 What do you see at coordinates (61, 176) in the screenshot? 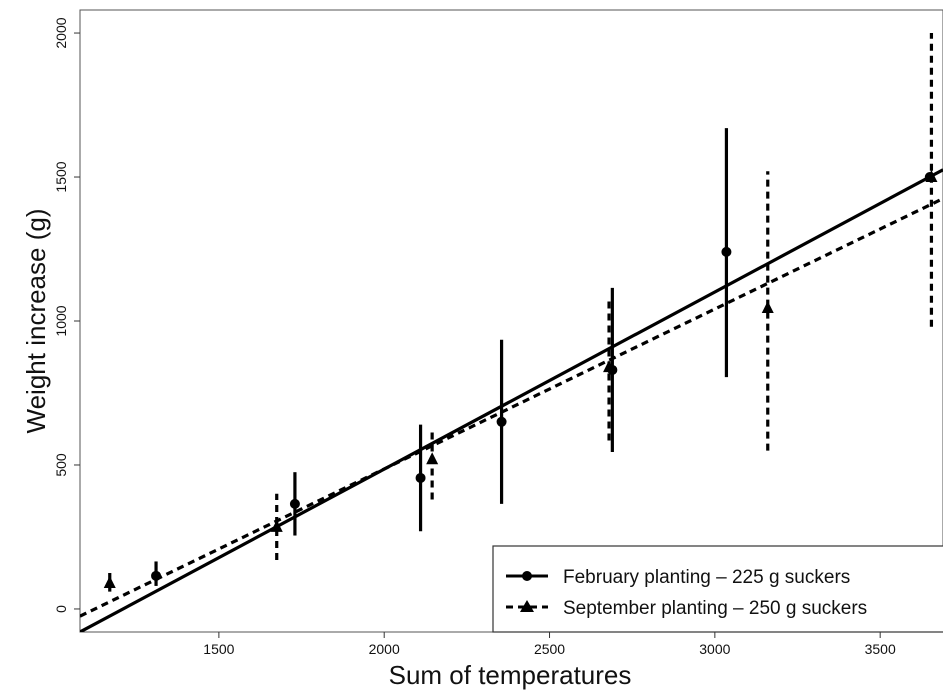
I see `y-tick-label-1500: 1500` at bounding box center [61, 176].